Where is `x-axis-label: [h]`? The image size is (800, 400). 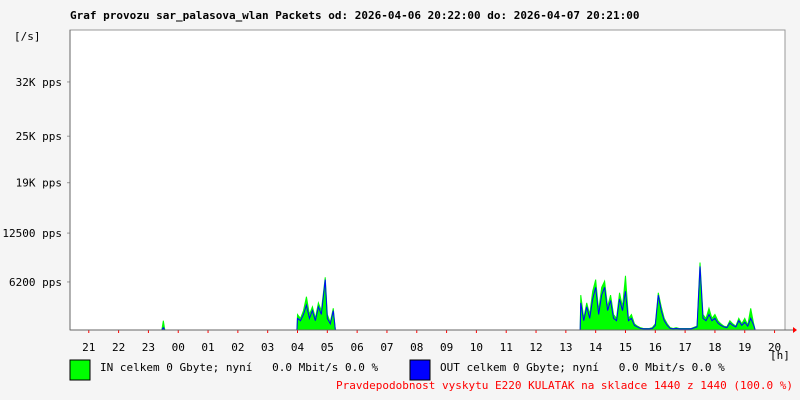
x-axis-label: [h] is located at coordinates (780, 355).